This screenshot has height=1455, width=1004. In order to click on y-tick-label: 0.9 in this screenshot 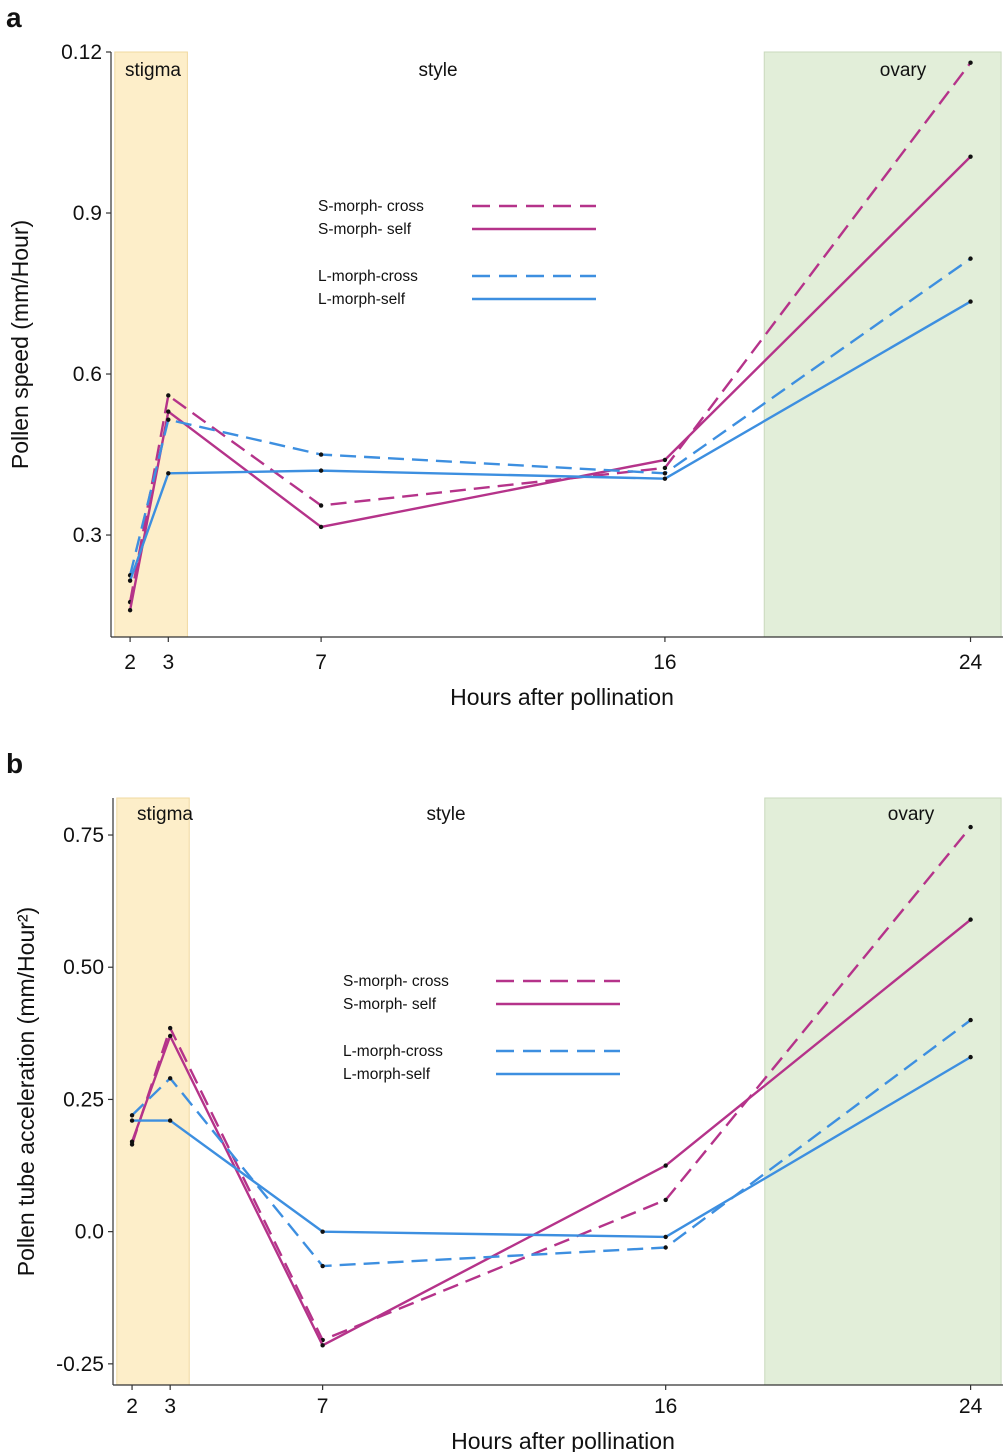, I will do `click(87, 213)`.